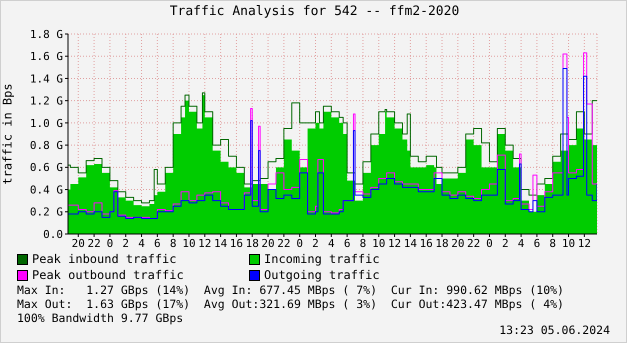 The height and width of the screenshot is (343, 627). I want to click on y-axis-title: traffic in Bps, so click(7, 134).